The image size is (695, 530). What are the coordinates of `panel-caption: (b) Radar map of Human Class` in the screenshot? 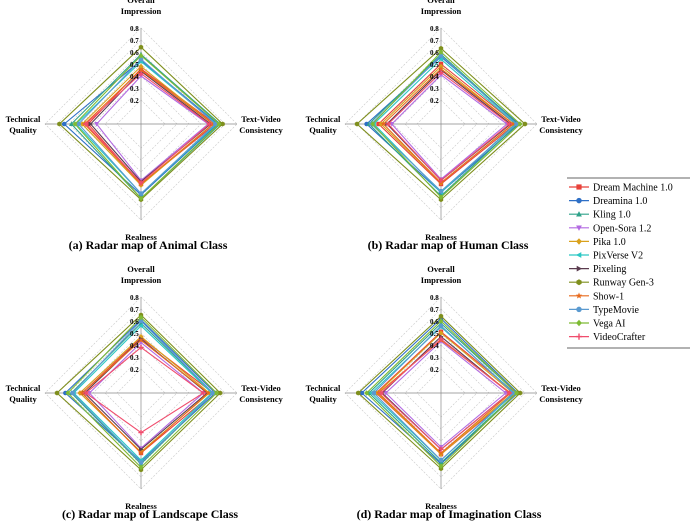 It's located at (448, 245).